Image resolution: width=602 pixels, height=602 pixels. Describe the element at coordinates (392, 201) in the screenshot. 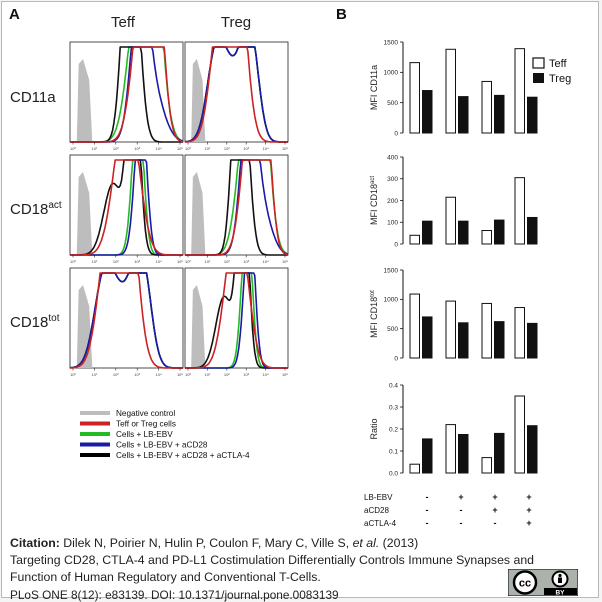

I see `y-tick-label: 200` at that location.